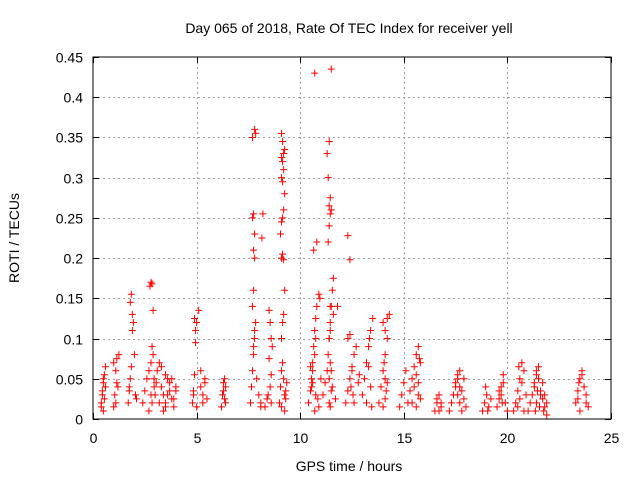  What do you see at coordinates (508, 438) in the screenshot?
I see `x-tick-label: 20` at bounding box center [508, 438].